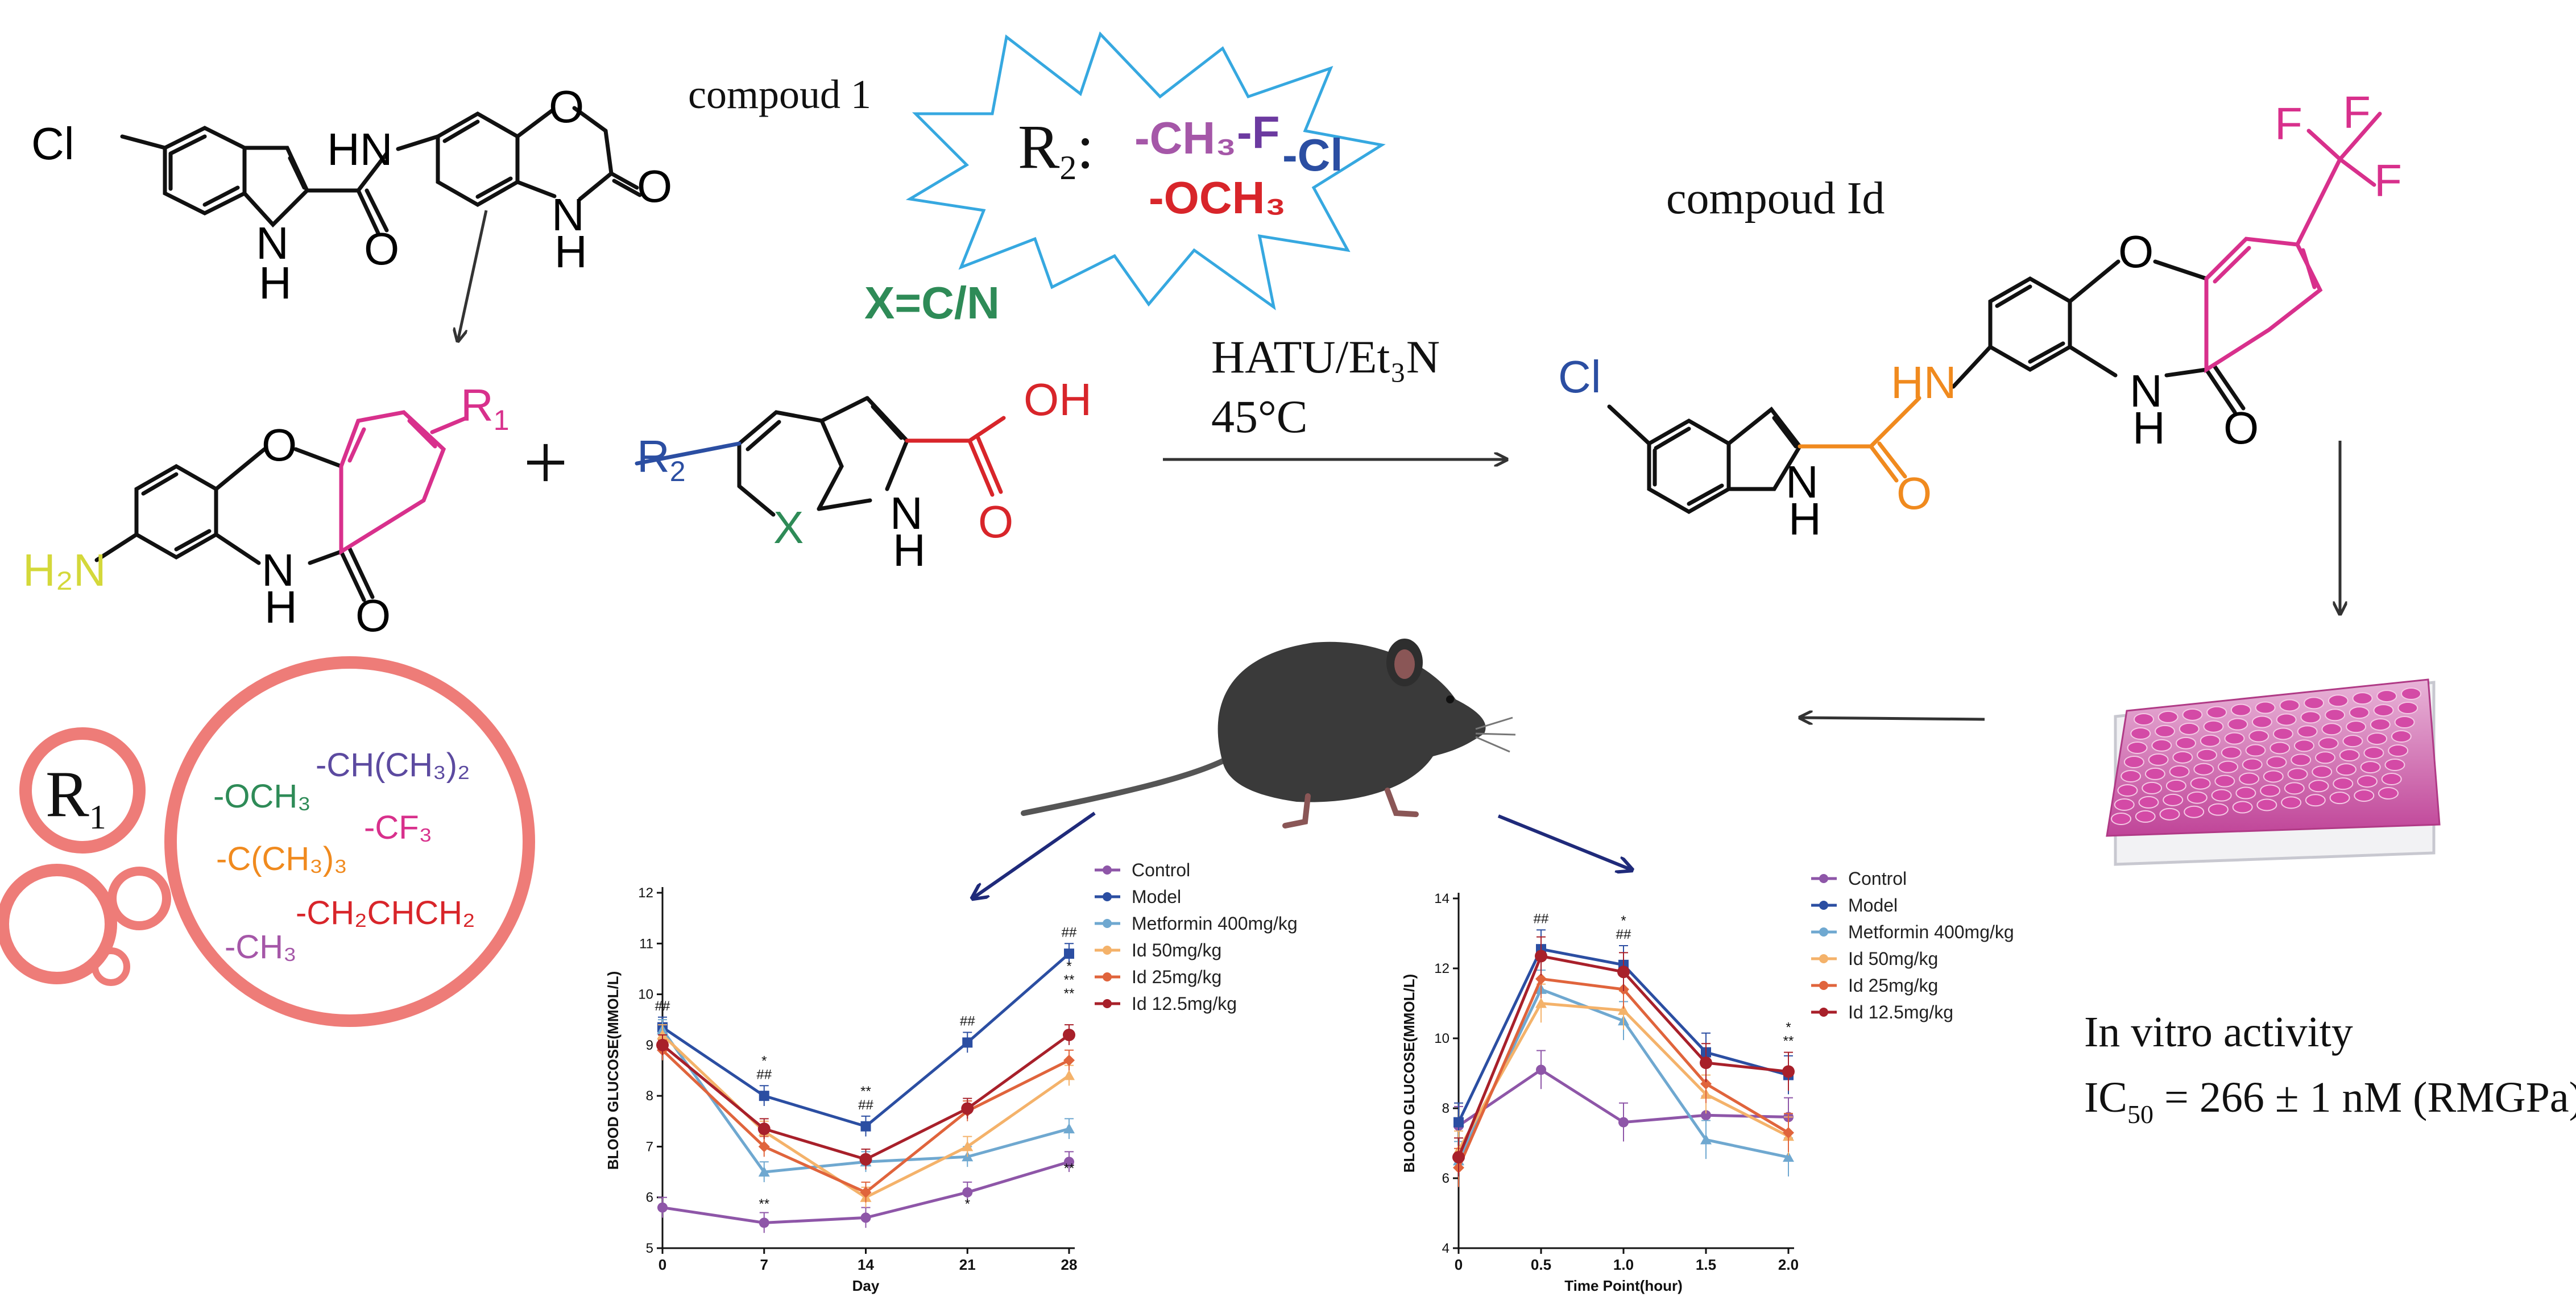 Image resolution: width=2576 pixels, height=1309 pixels. What do you see at coordinates (1623, 935) in the screenshot?
I see `significance-mark: ##` at bounding box center [1623, 935].